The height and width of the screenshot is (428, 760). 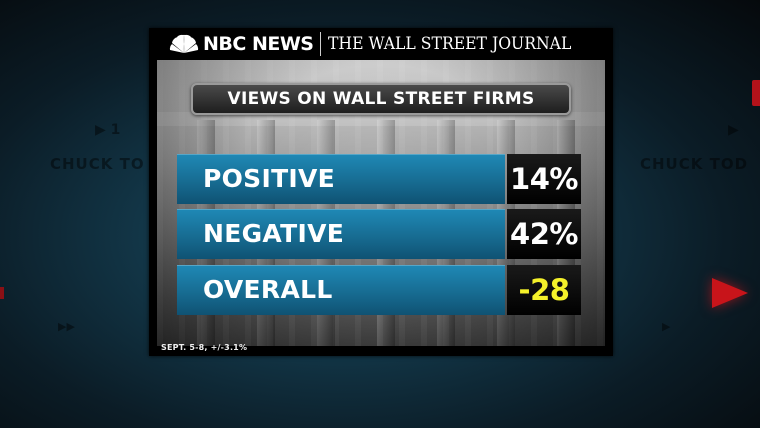 I want to click on row-value: 14%, so click(x=544, y=179).